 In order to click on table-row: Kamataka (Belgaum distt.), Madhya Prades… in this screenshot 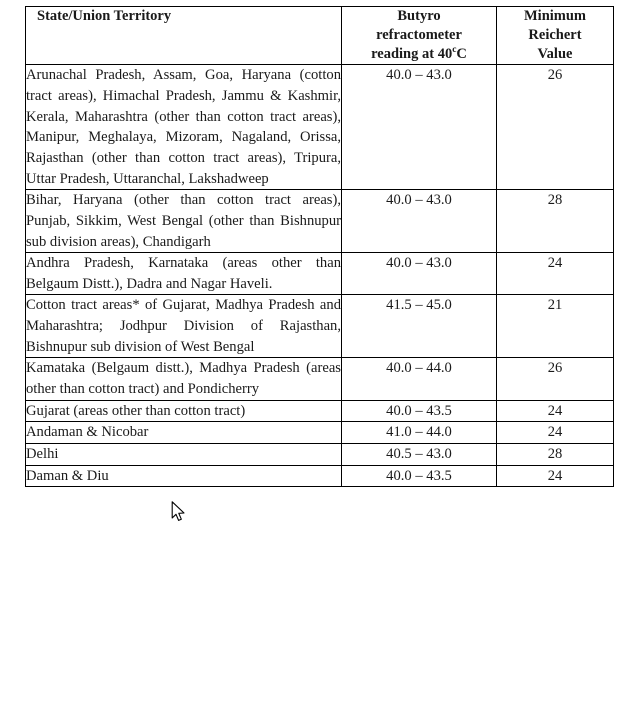, I will do `click(319, 379)`.